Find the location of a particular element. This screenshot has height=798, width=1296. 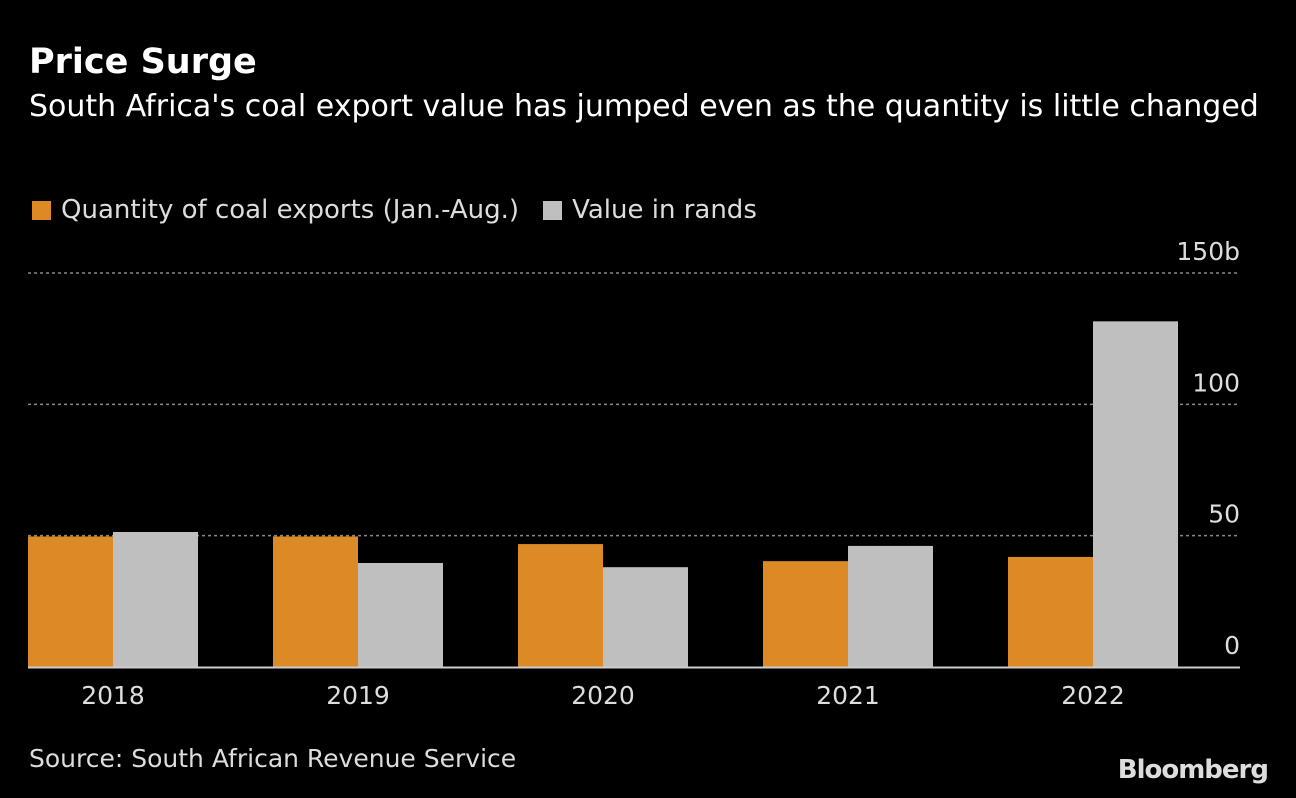

bar-quantity-2022 is located at coordinates (1050, 611).